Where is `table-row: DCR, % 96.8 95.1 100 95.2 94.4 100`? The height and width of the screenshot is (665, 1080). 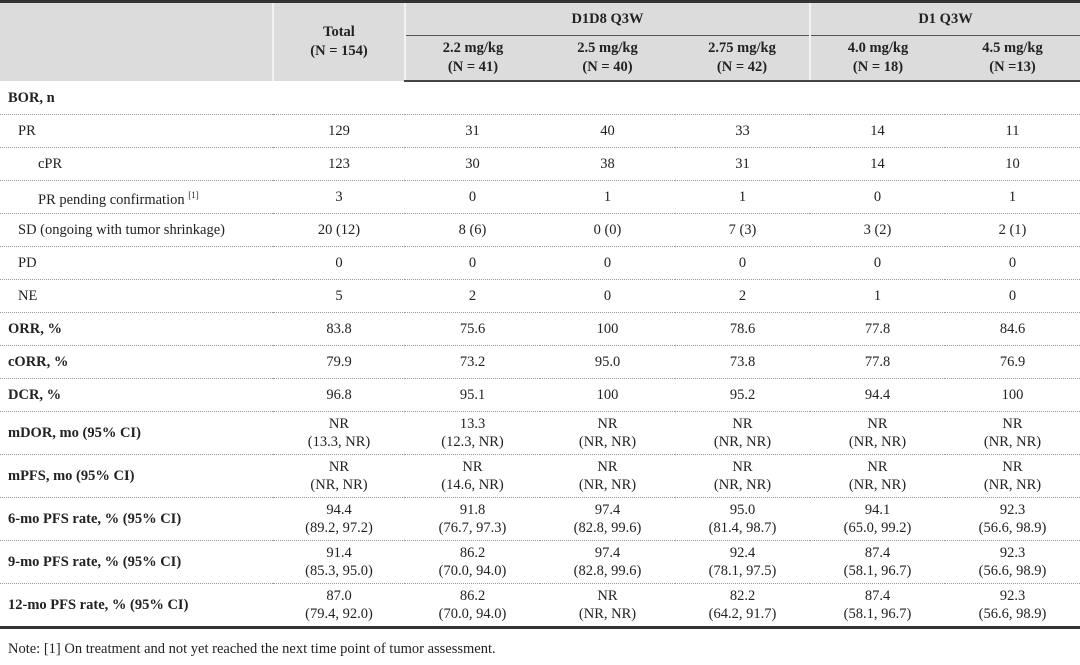
table-row: DCR, % 96.8 95.1 100 95.2 94.4 100 is located at coordinates (540, 395).